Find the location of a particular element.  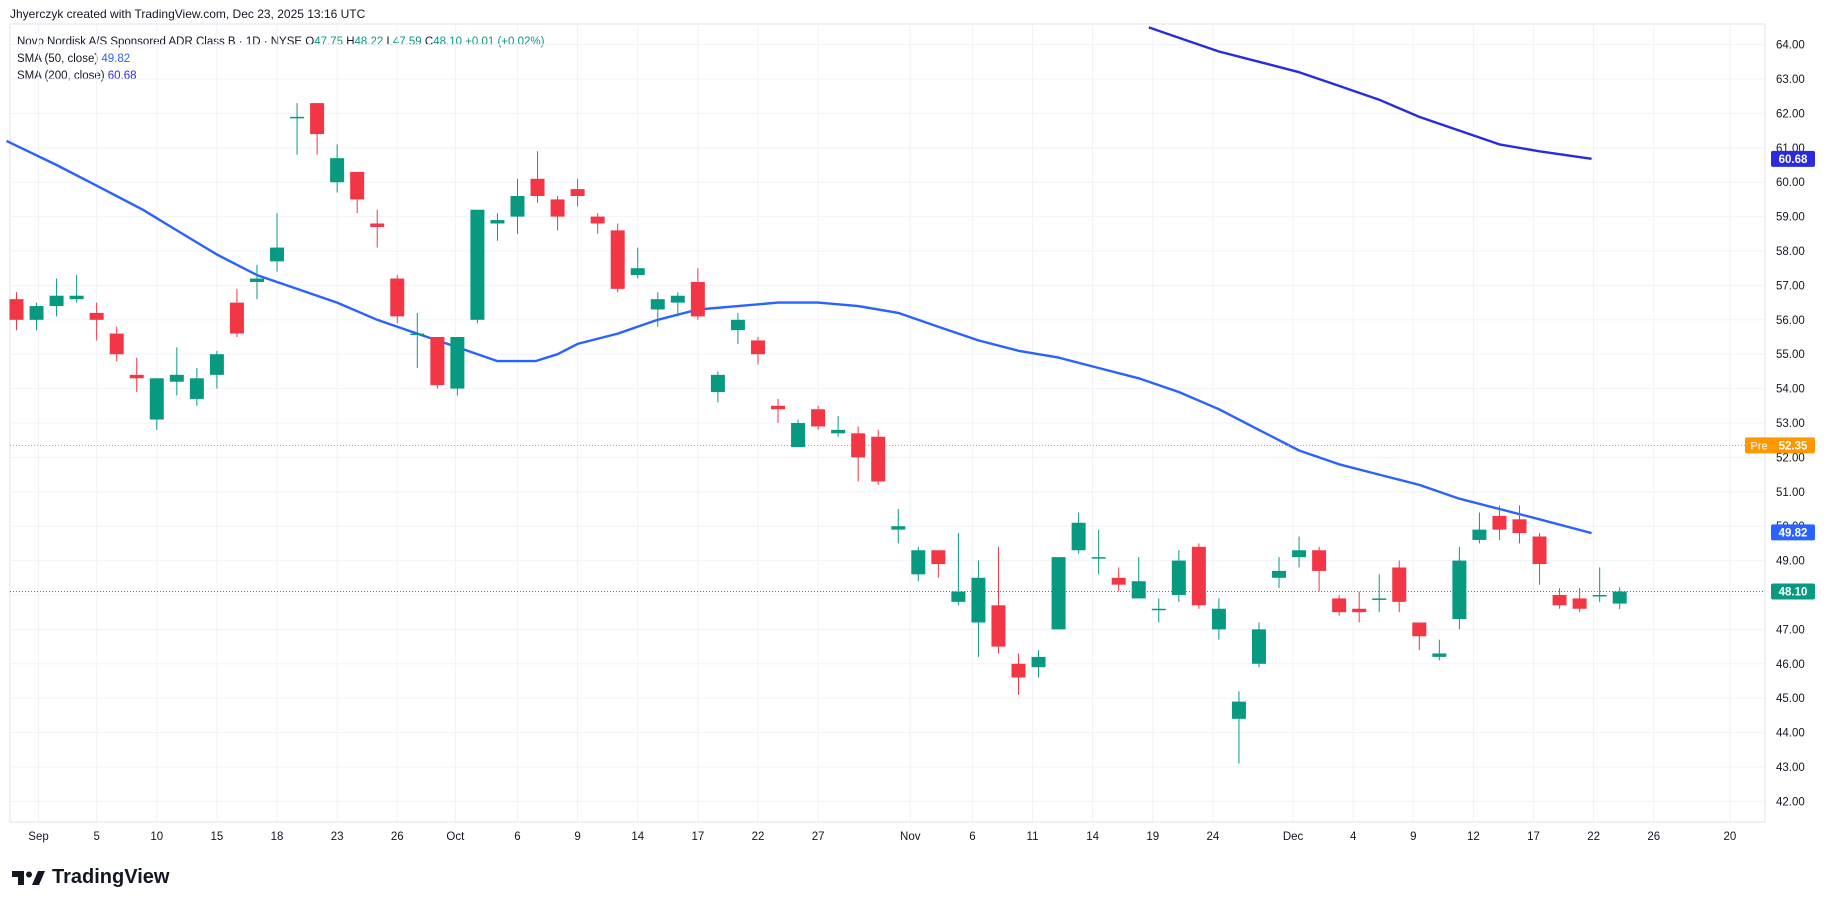

sma50-value: 49.82 is located at coordinates (116, 59).